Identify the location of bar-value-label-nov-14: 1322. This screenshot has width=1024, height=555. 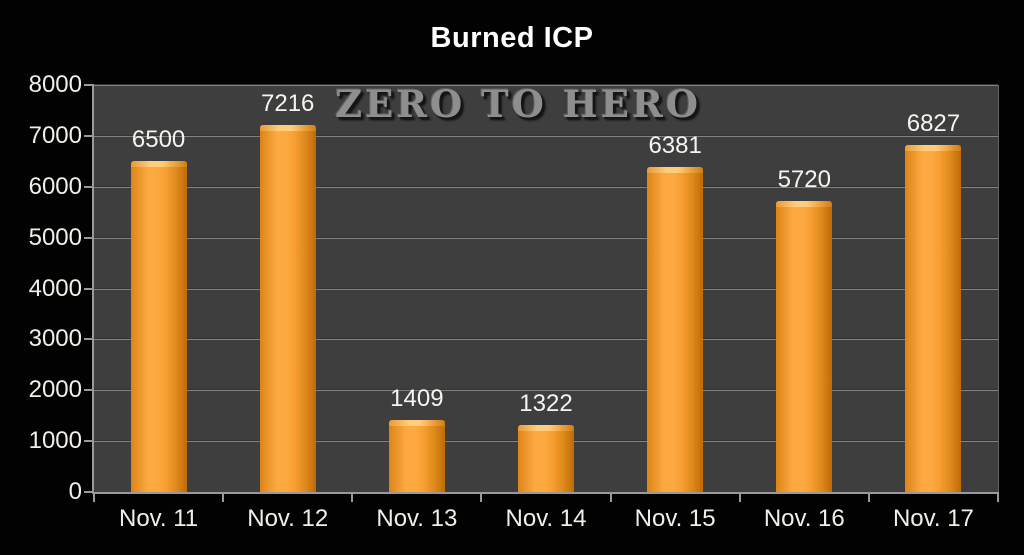
(546, 403).